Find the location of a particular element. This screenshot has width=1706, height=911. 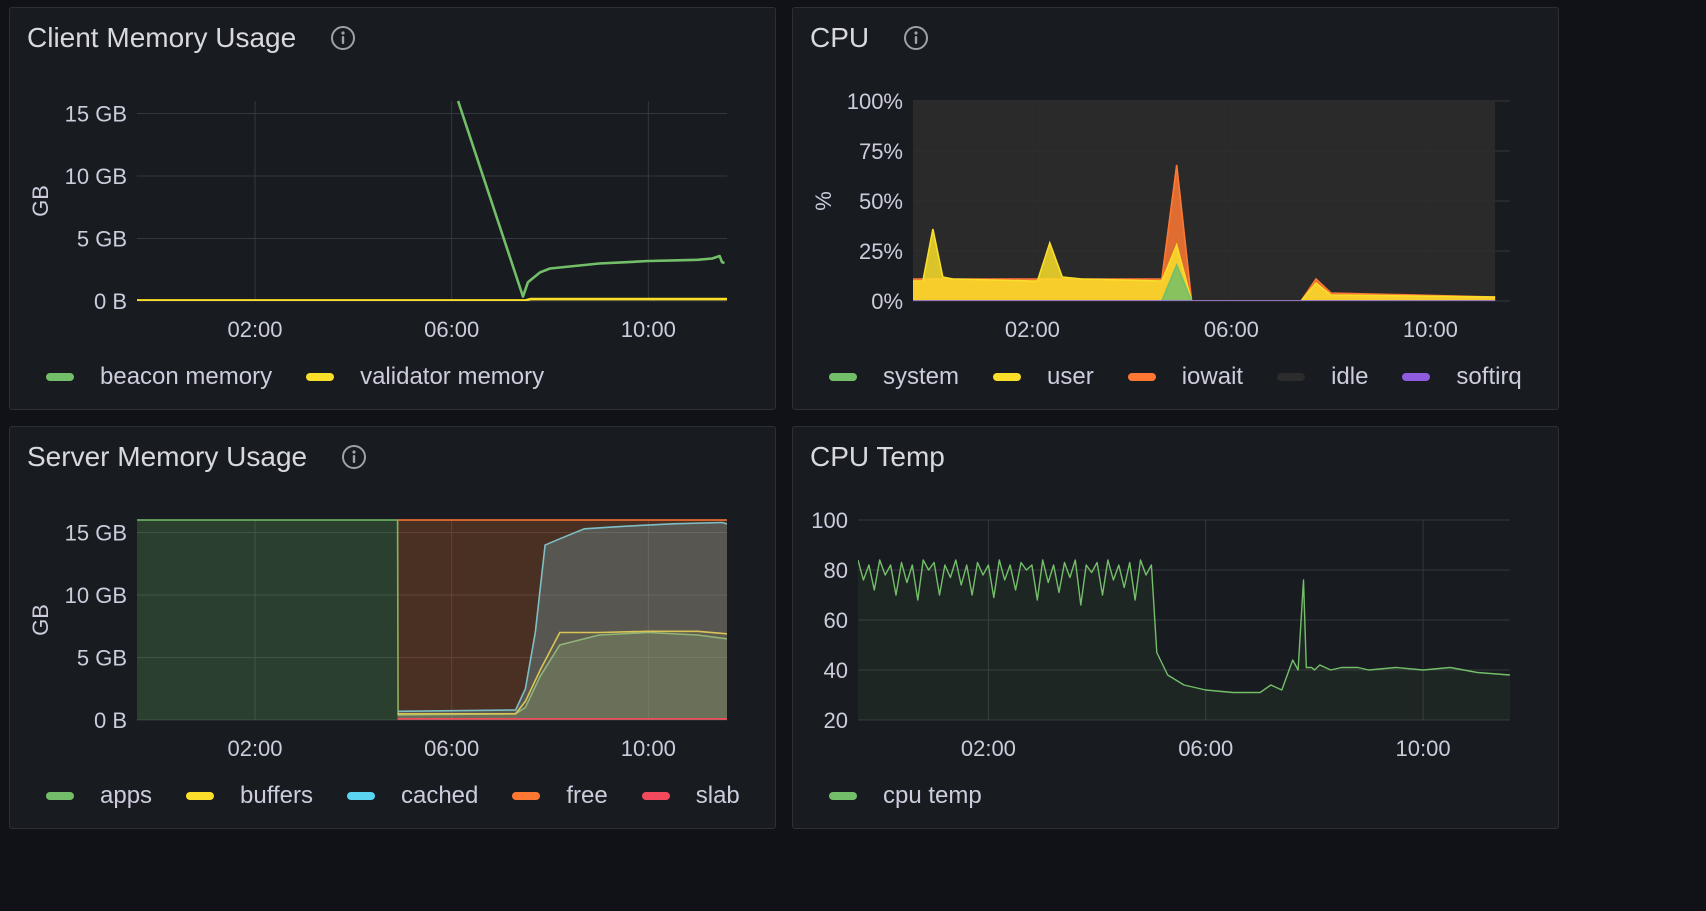

legend-label: free is located at coordinates (587, 795).